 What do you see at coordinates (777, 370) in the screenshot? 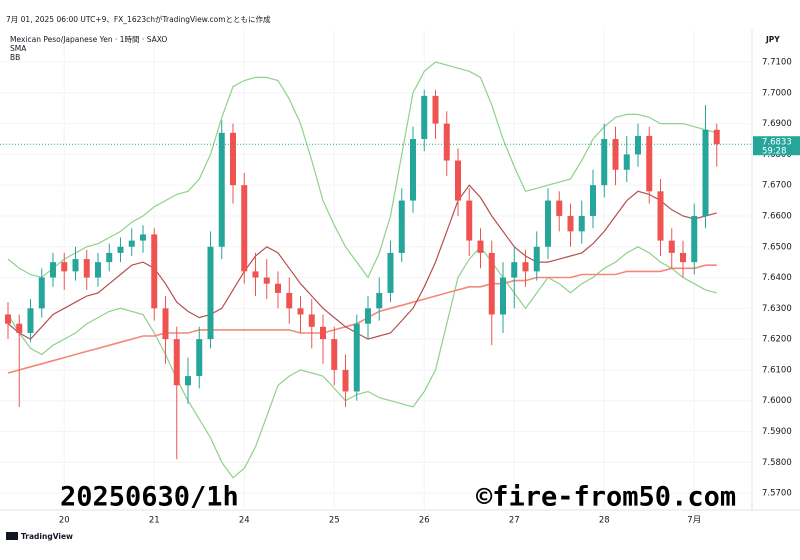
I see `y-tick-label: 7.6100` at bounding box center [777, 370].